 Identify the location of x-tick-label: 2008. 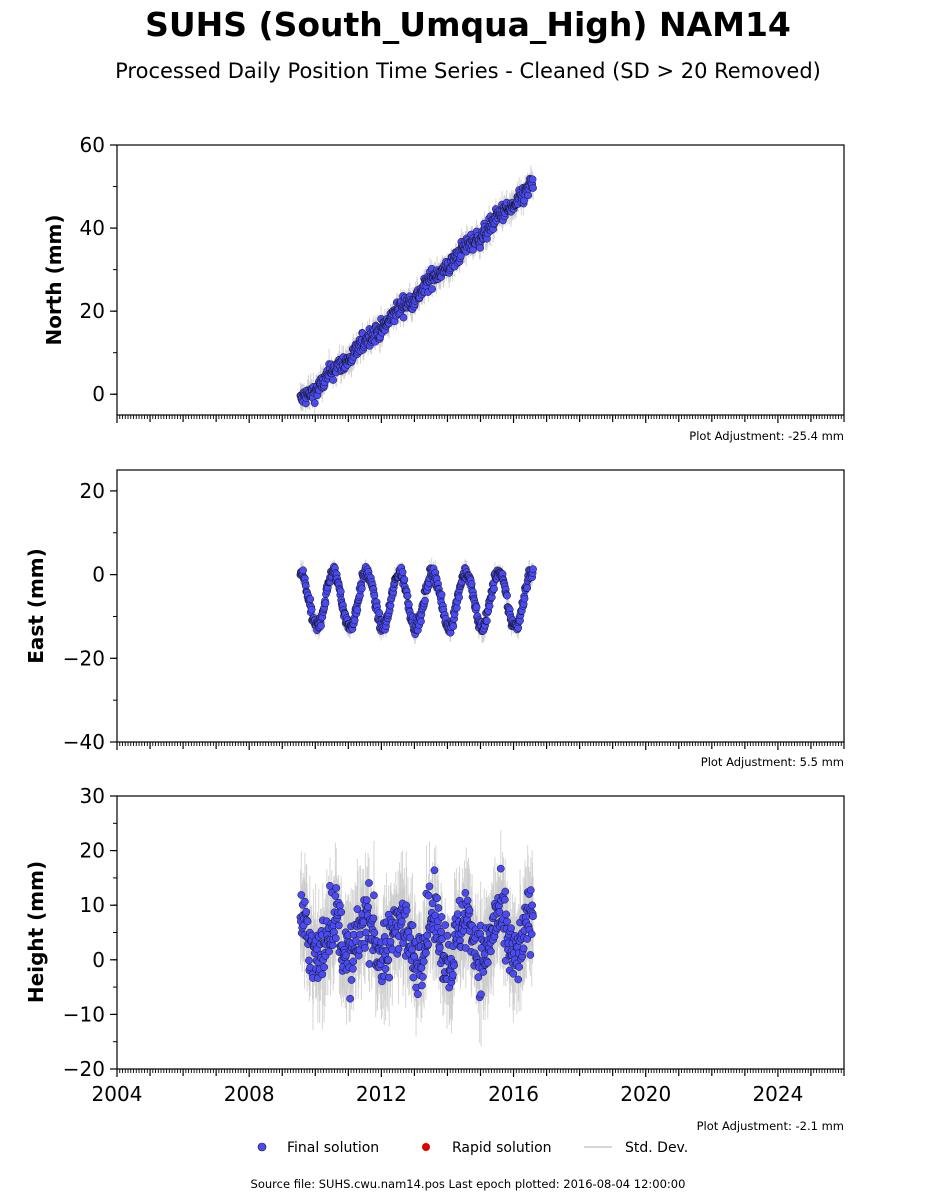
(249, 1094).